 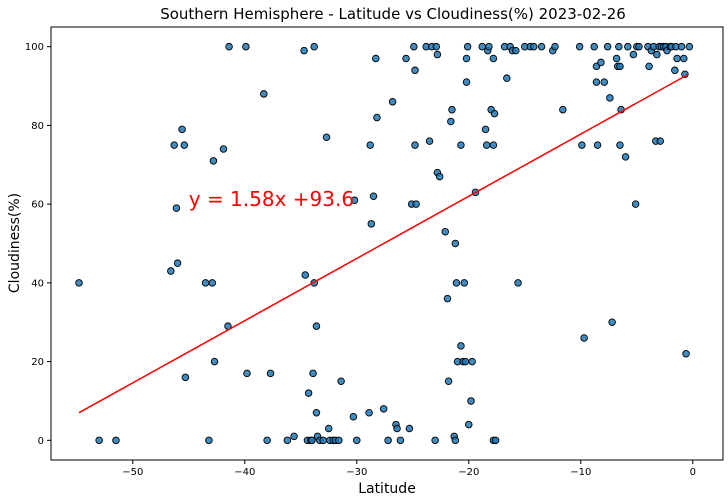 What do you see at coordinates (37, 126) in the screenshot?
I see `y-tick-label: 80` at bounding box center [37, 126].